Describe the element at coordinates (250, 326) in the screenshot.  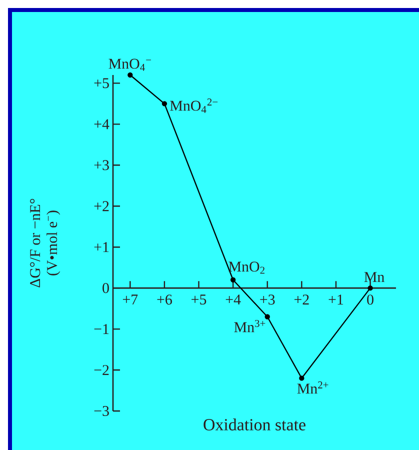
I see `annotation: Mn$^{3+}$` at that location.